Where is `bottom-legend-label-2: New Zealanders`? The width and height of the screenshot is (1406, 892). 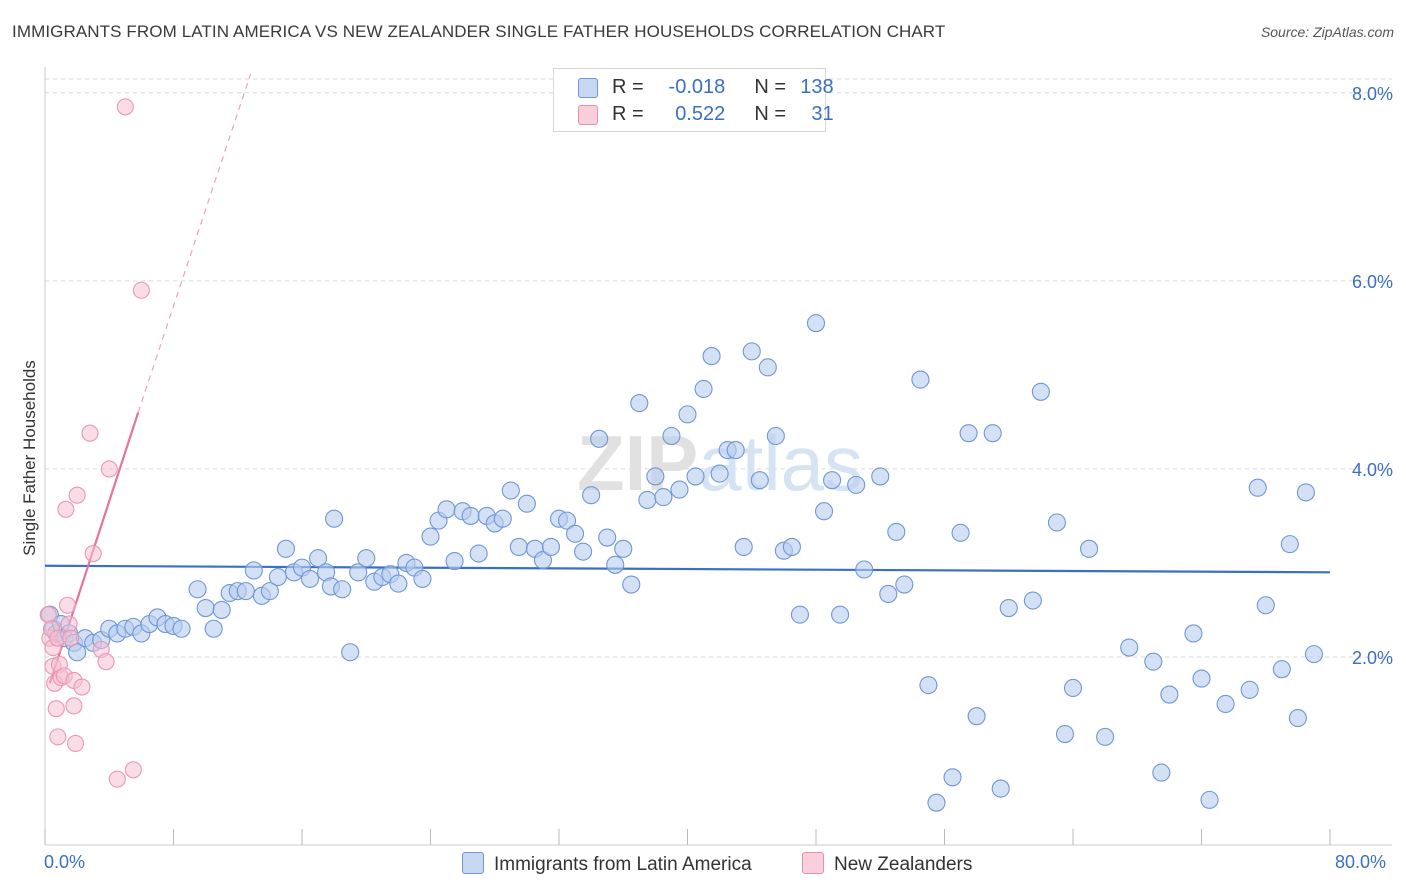
bottom-legend-label-2: New Zealanders is located at coordinates (903, 864).